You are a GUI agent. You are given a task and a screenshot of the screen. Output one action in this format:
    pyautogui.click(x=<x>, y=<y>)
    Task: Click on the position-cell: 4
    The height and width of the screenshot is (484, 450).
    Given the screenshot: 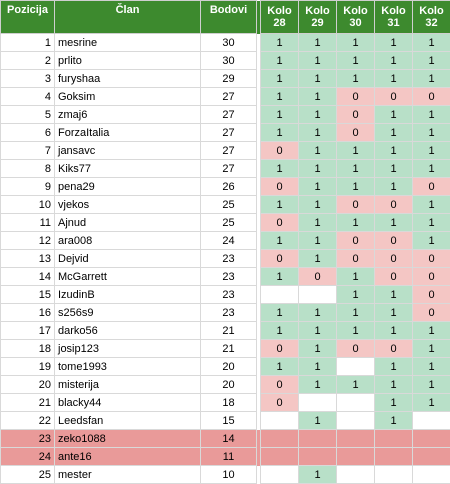 What is the action you would take?
    pyautogui.click(x=28, y=97)
    